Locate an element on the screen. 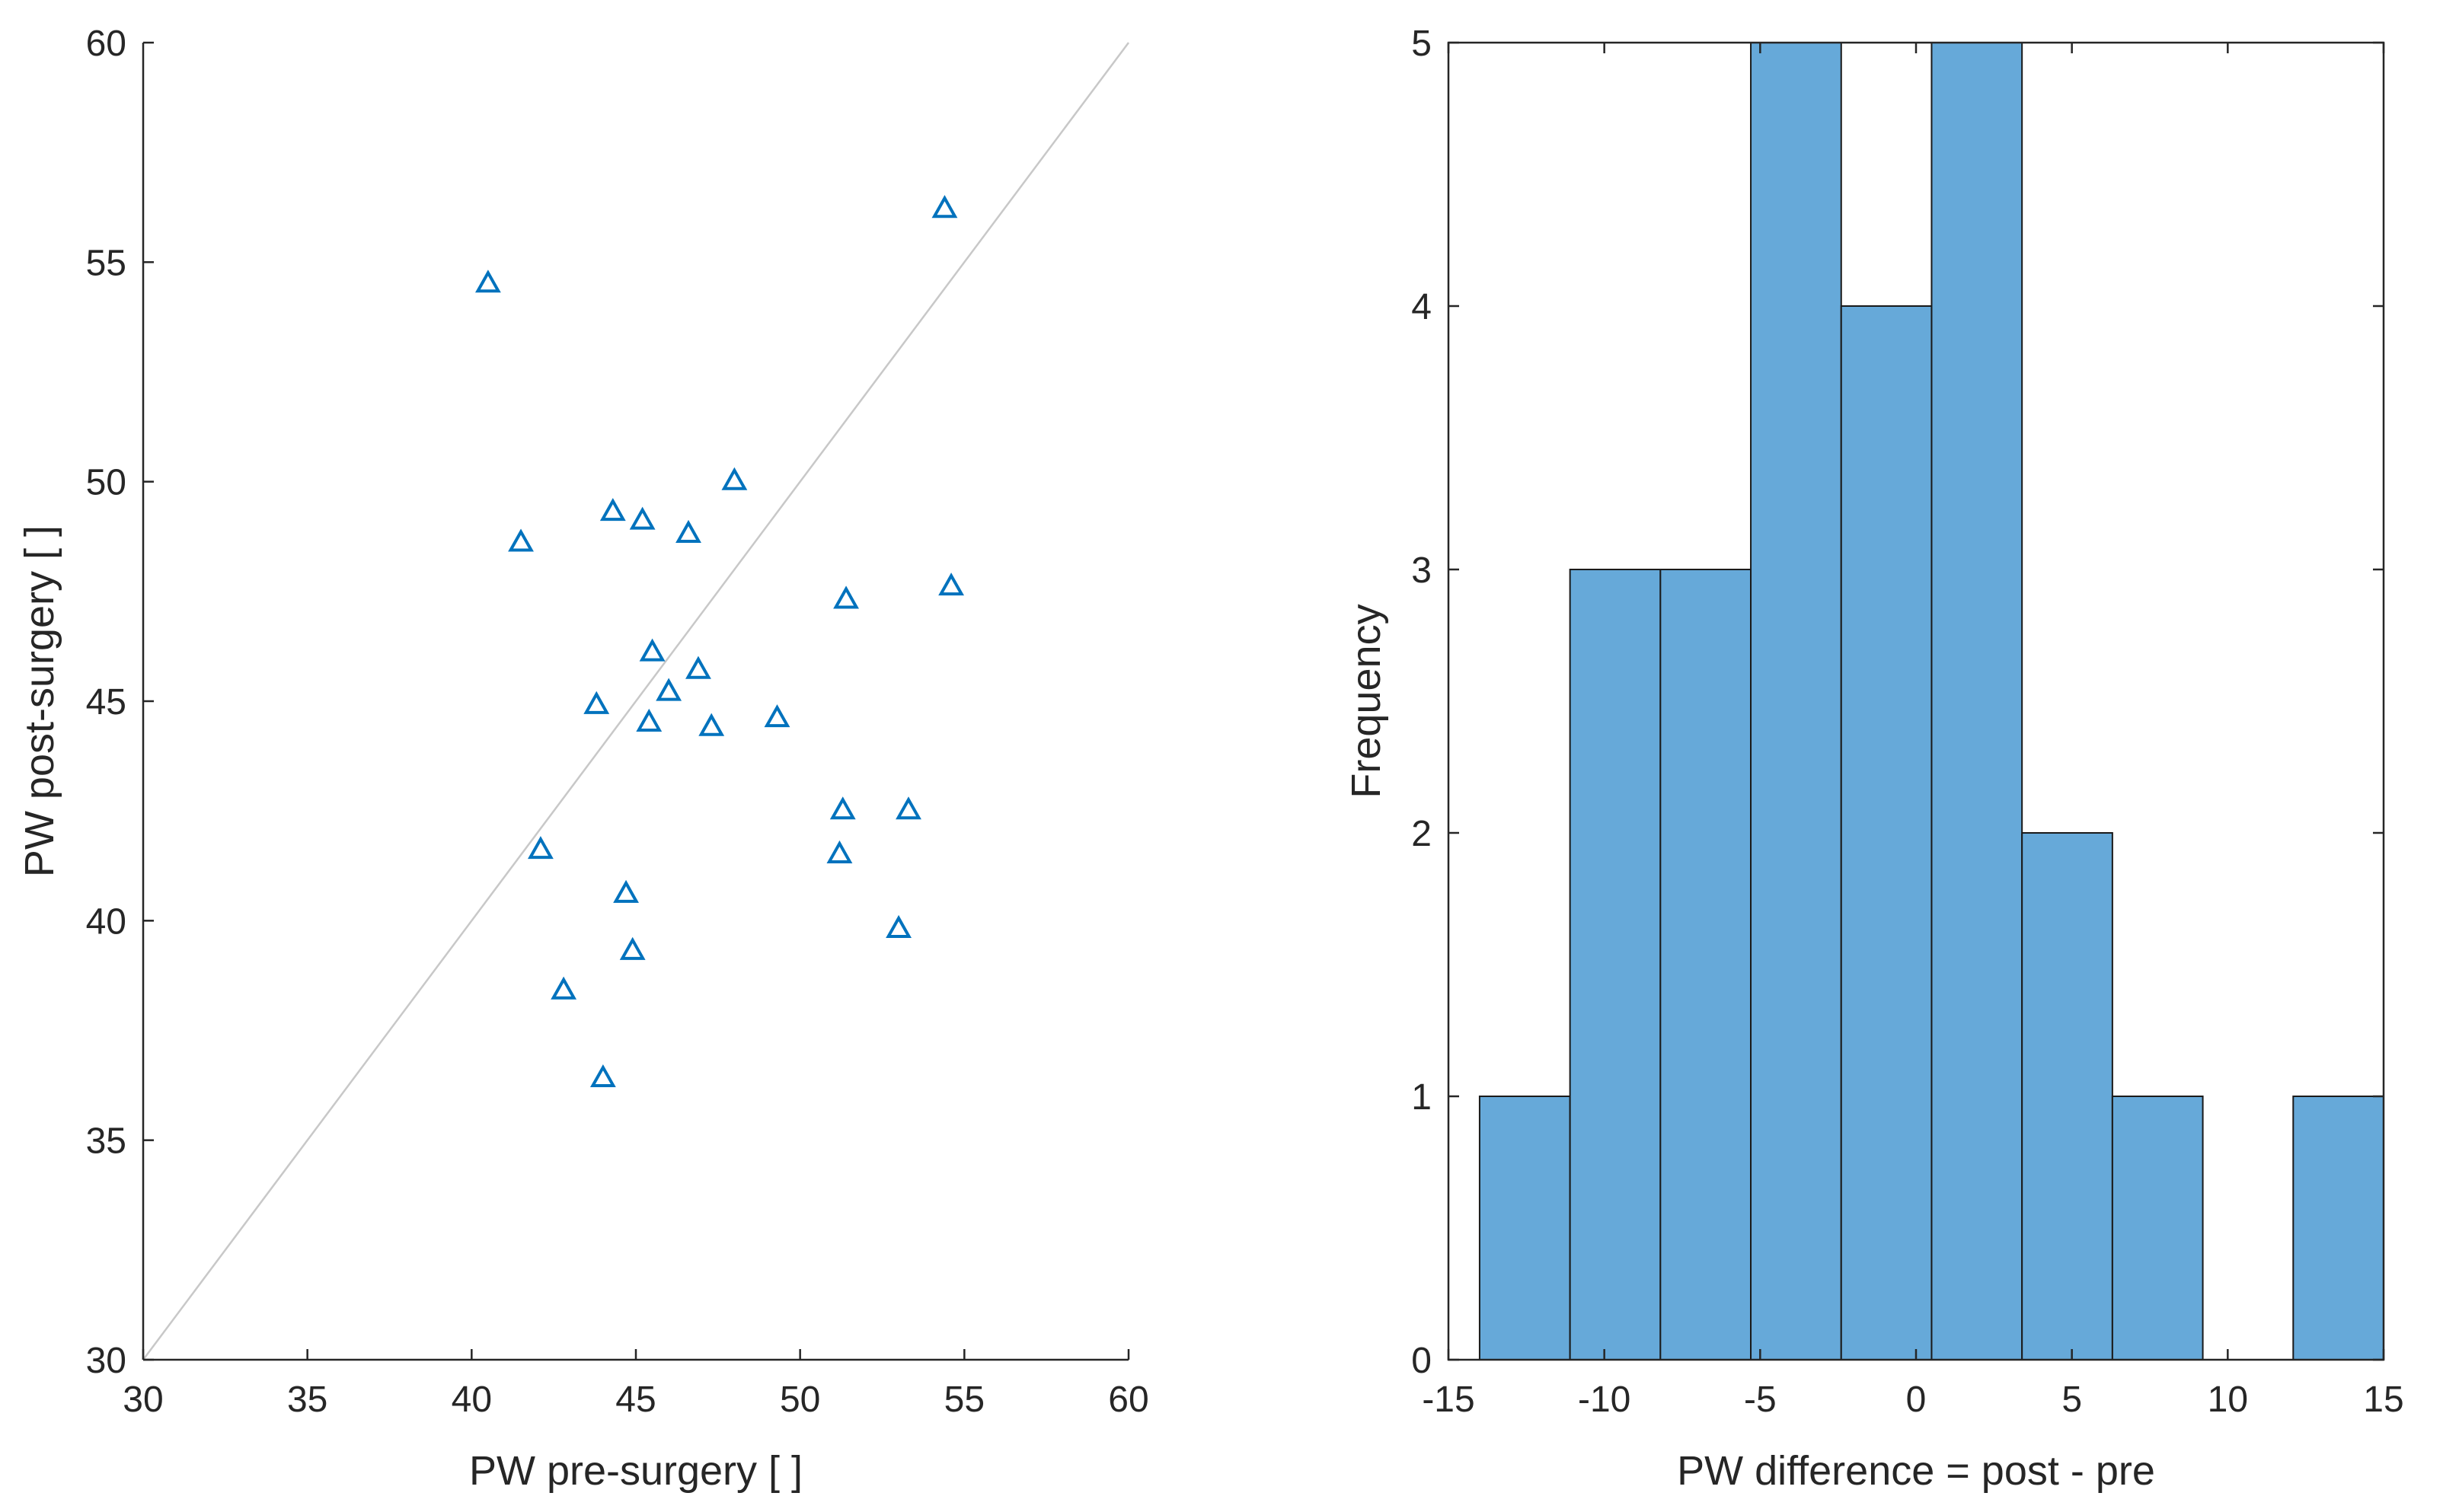  scatter-y-tick-label: 50 is located at coordinates (106, 483).